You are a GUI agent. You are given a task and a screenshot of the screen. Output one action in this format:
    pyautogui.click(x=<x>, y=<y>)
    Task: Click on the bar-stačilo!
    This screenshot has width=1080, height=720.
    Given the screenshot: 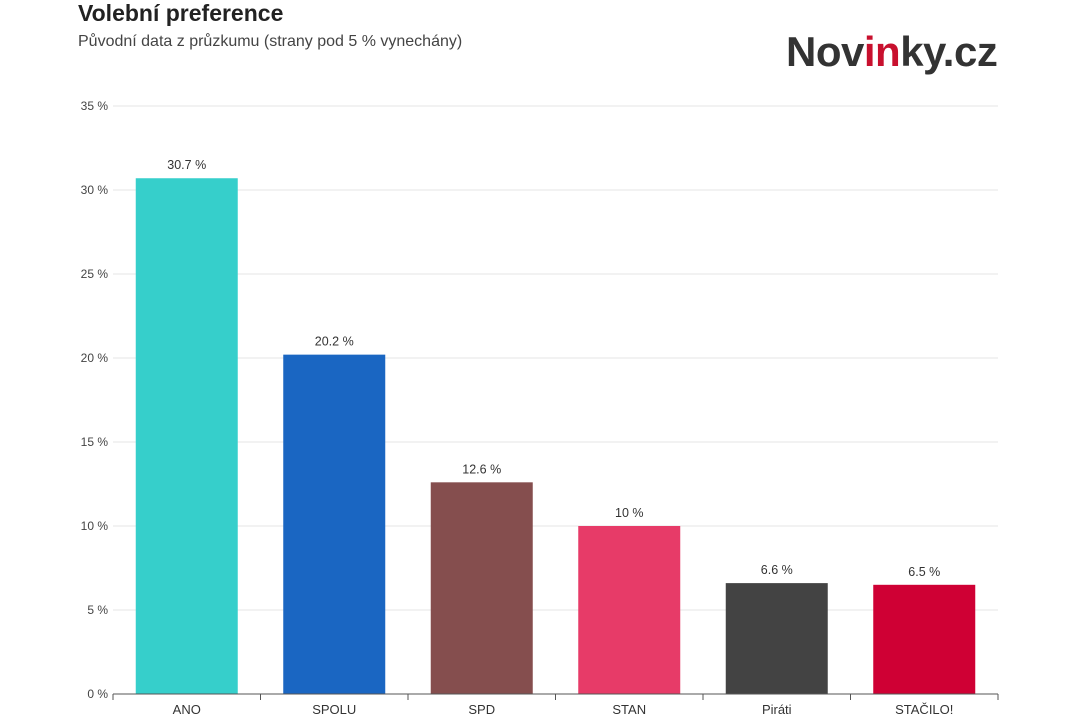 What is the action you would take?
    pyautogui.click(x=924, y=639)
    